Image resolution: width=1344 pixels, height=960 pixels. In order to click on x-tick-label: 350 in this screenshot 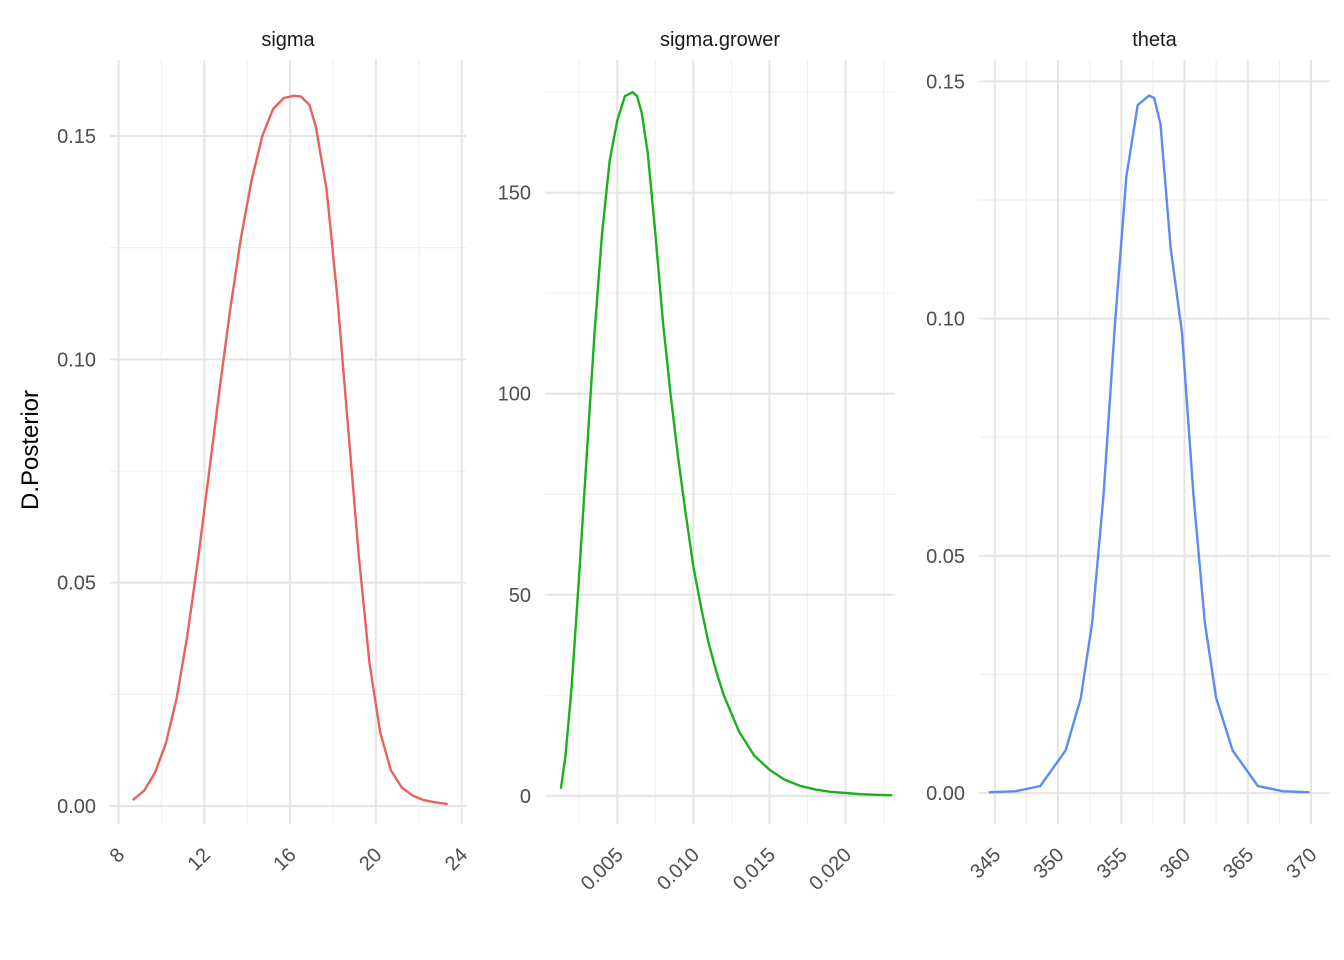, I will do `click(1048, 863)`.